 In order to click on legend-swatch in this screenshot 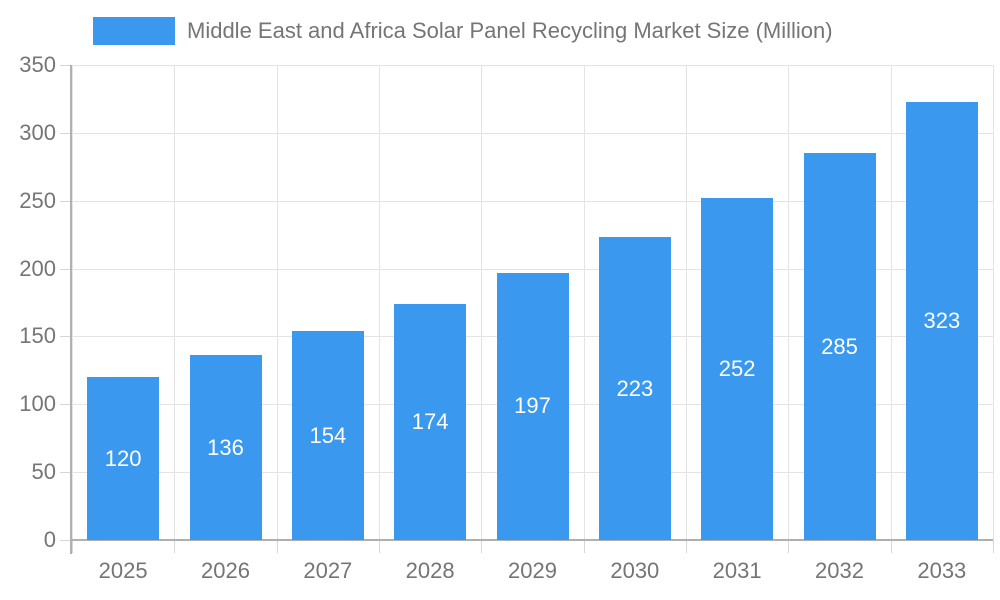, I will do `click(134, 31)`.